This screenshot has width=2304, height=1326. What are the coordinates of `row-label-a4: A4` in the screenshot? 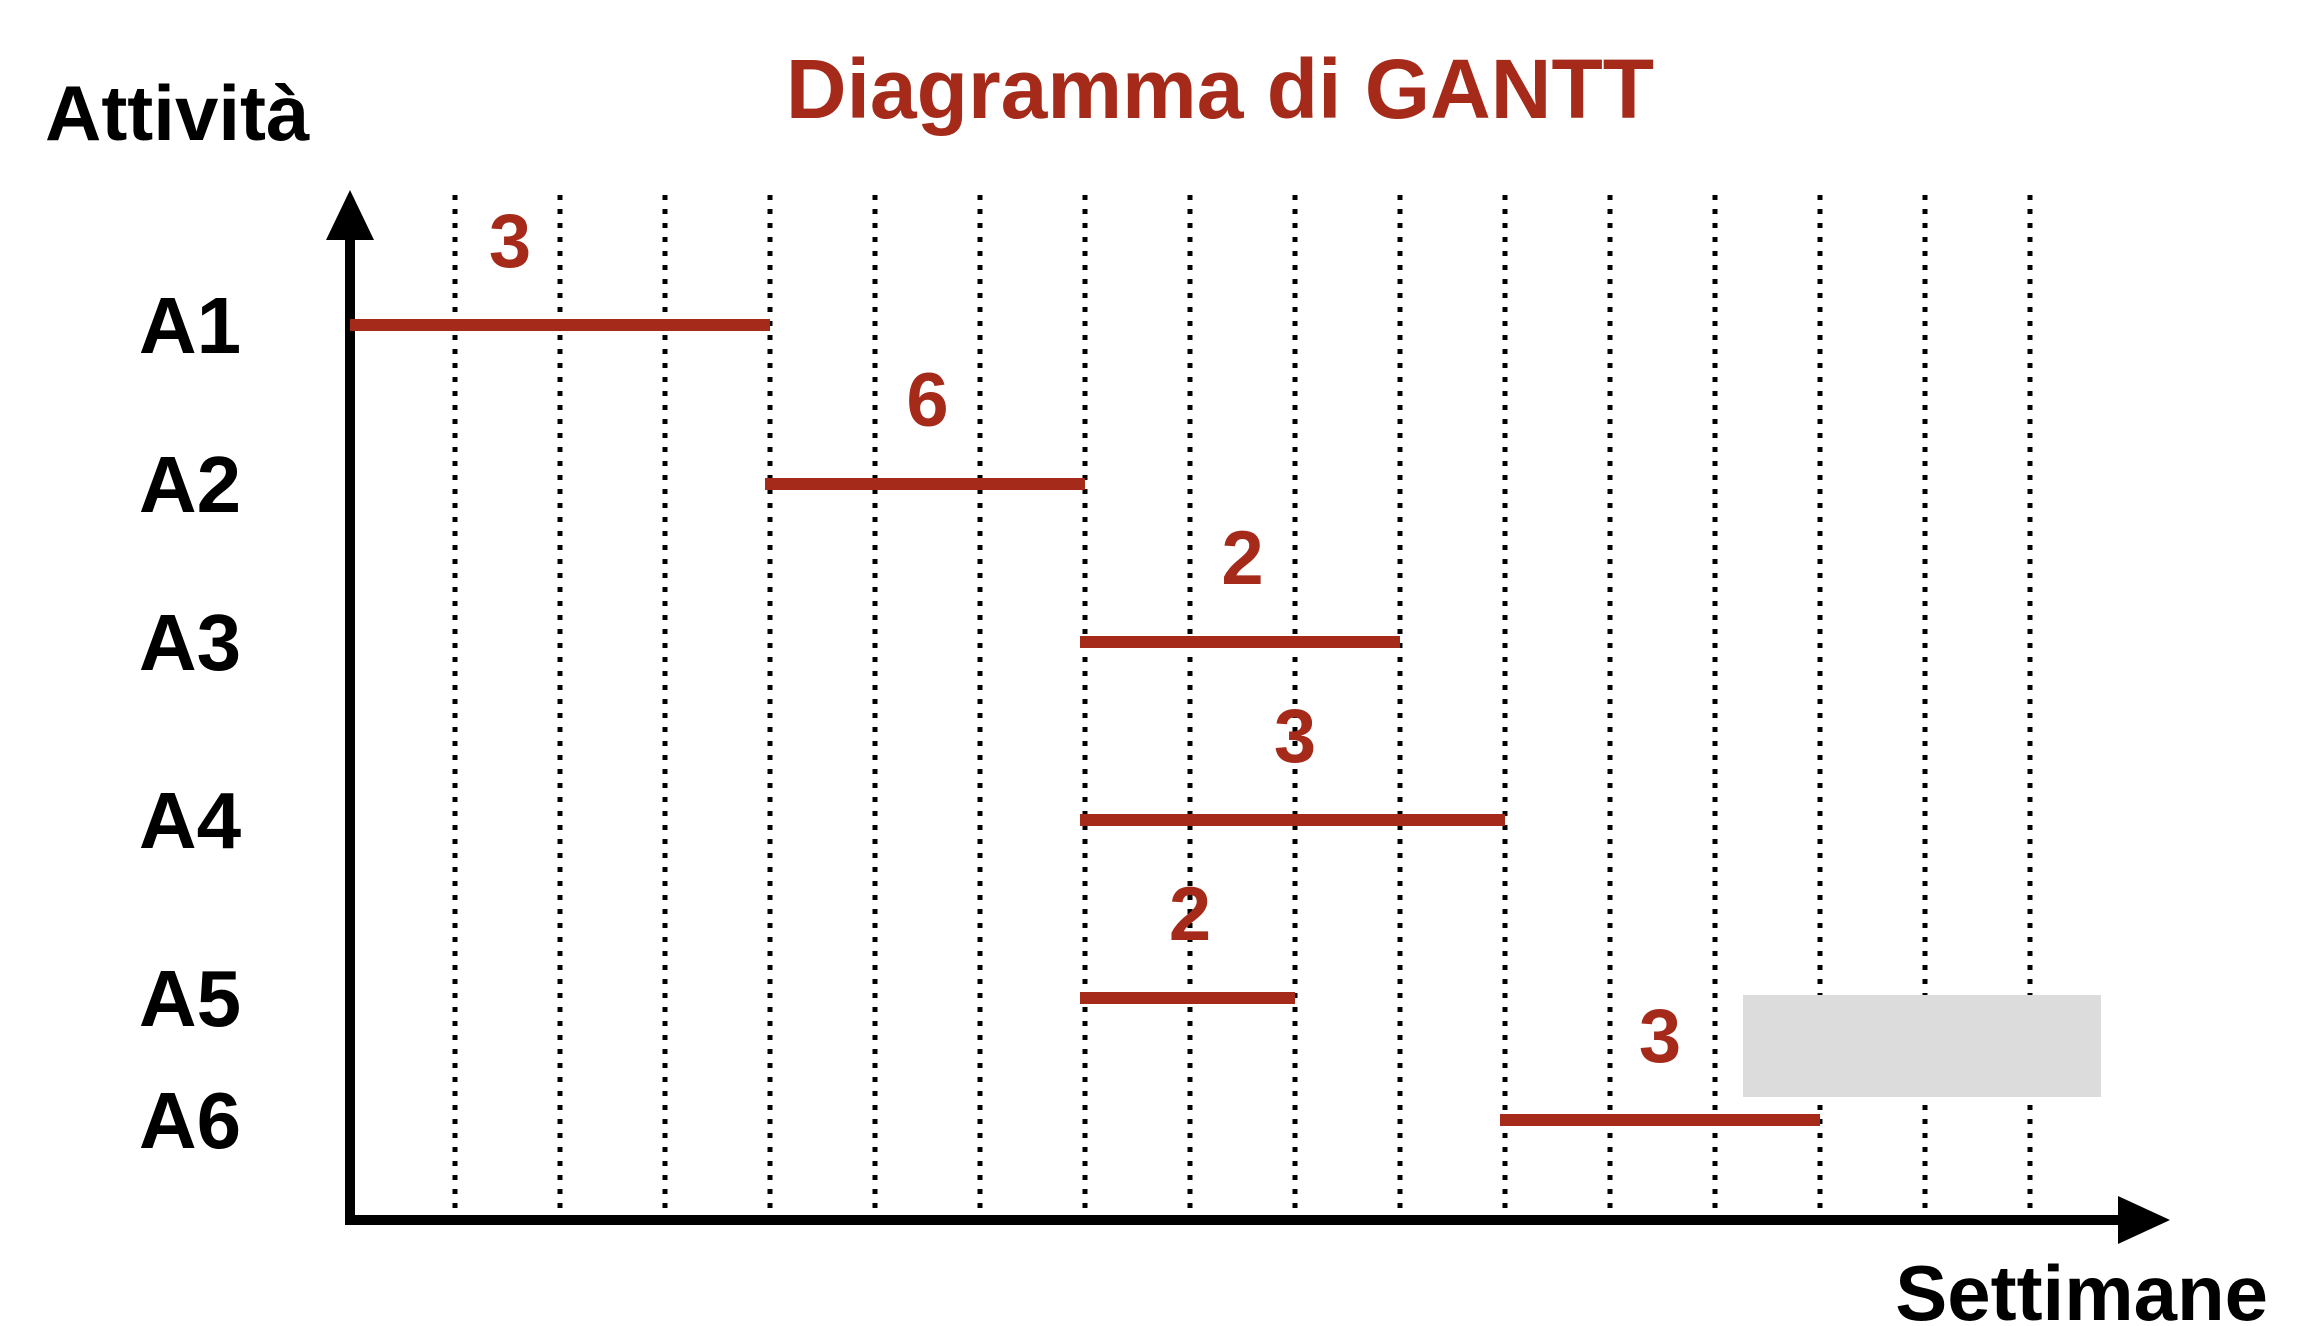 It's located at (190, 820).